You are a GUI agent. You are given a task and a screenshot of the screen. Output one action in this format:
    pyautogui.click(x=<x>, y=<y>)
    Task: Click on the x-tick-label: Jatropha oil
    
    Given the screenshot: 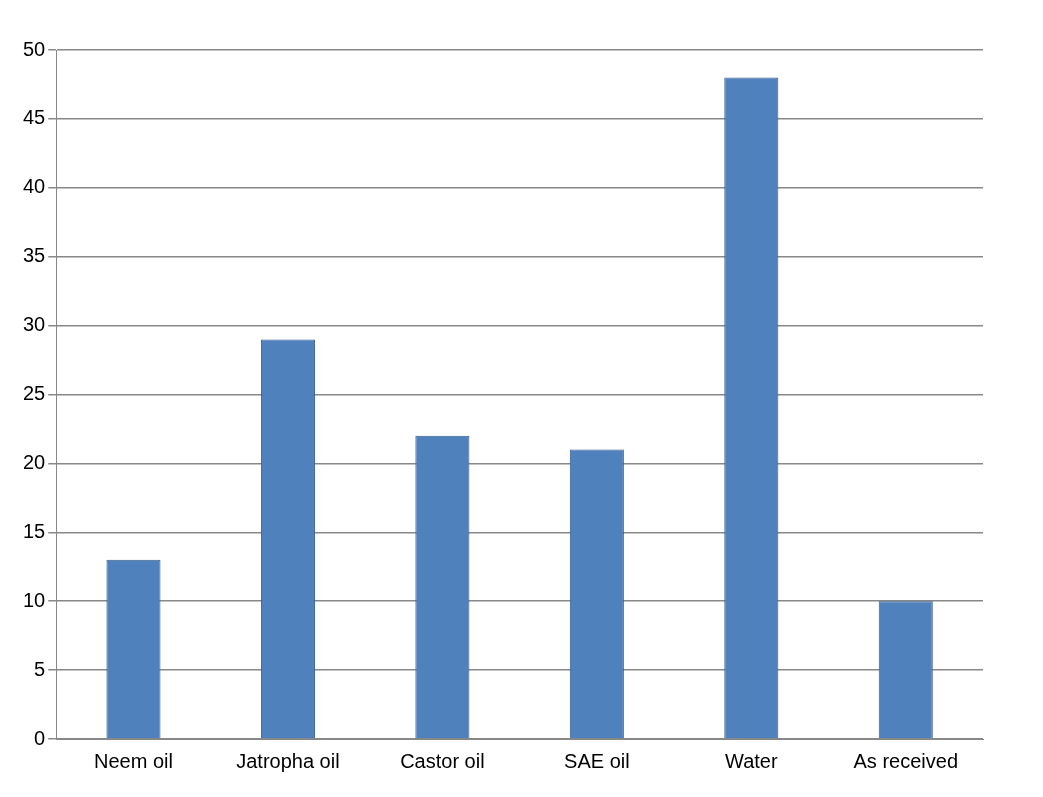 What is the action you would take?
    pyautogui.click(x=288, y=760)
    